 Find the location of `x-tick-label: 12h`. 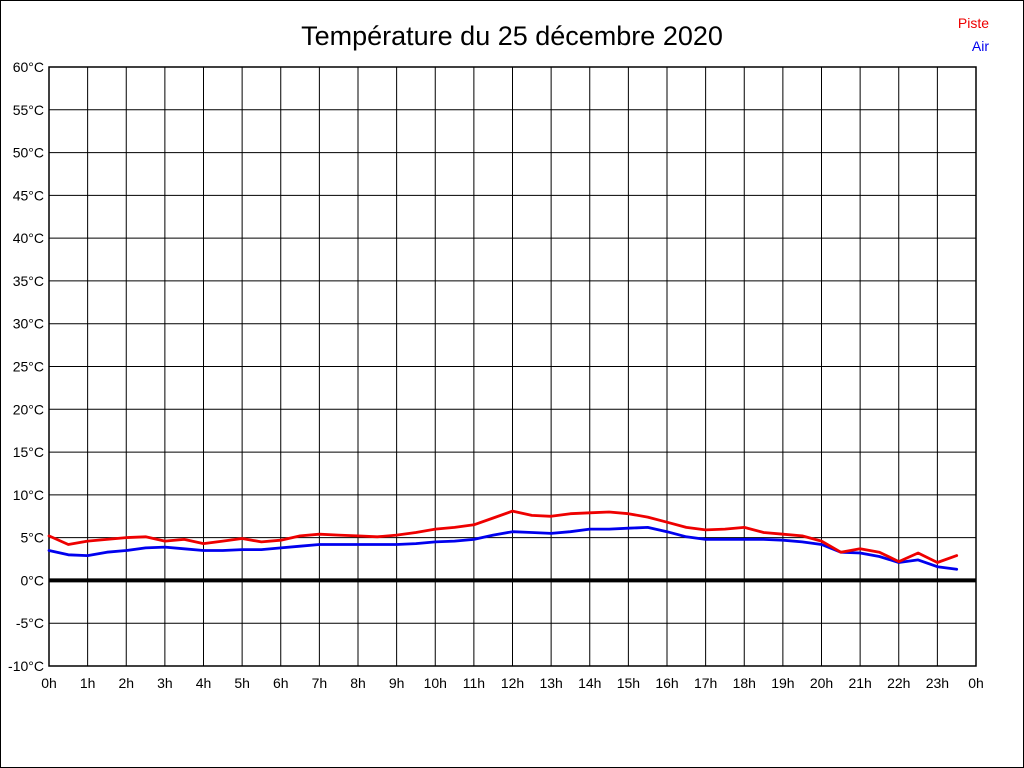

x-tick-label: 12h is located at coordinates (512, 683).